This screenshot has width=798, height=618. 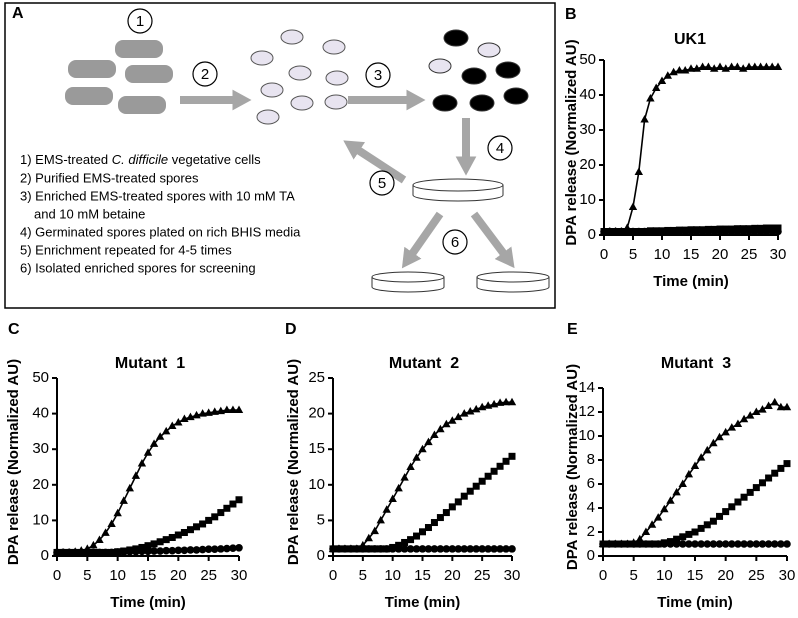 What do you see at coordinates (756, 575) in the screenshot?
I see `x-tick-label: 25` at bounding box center [756, 575].